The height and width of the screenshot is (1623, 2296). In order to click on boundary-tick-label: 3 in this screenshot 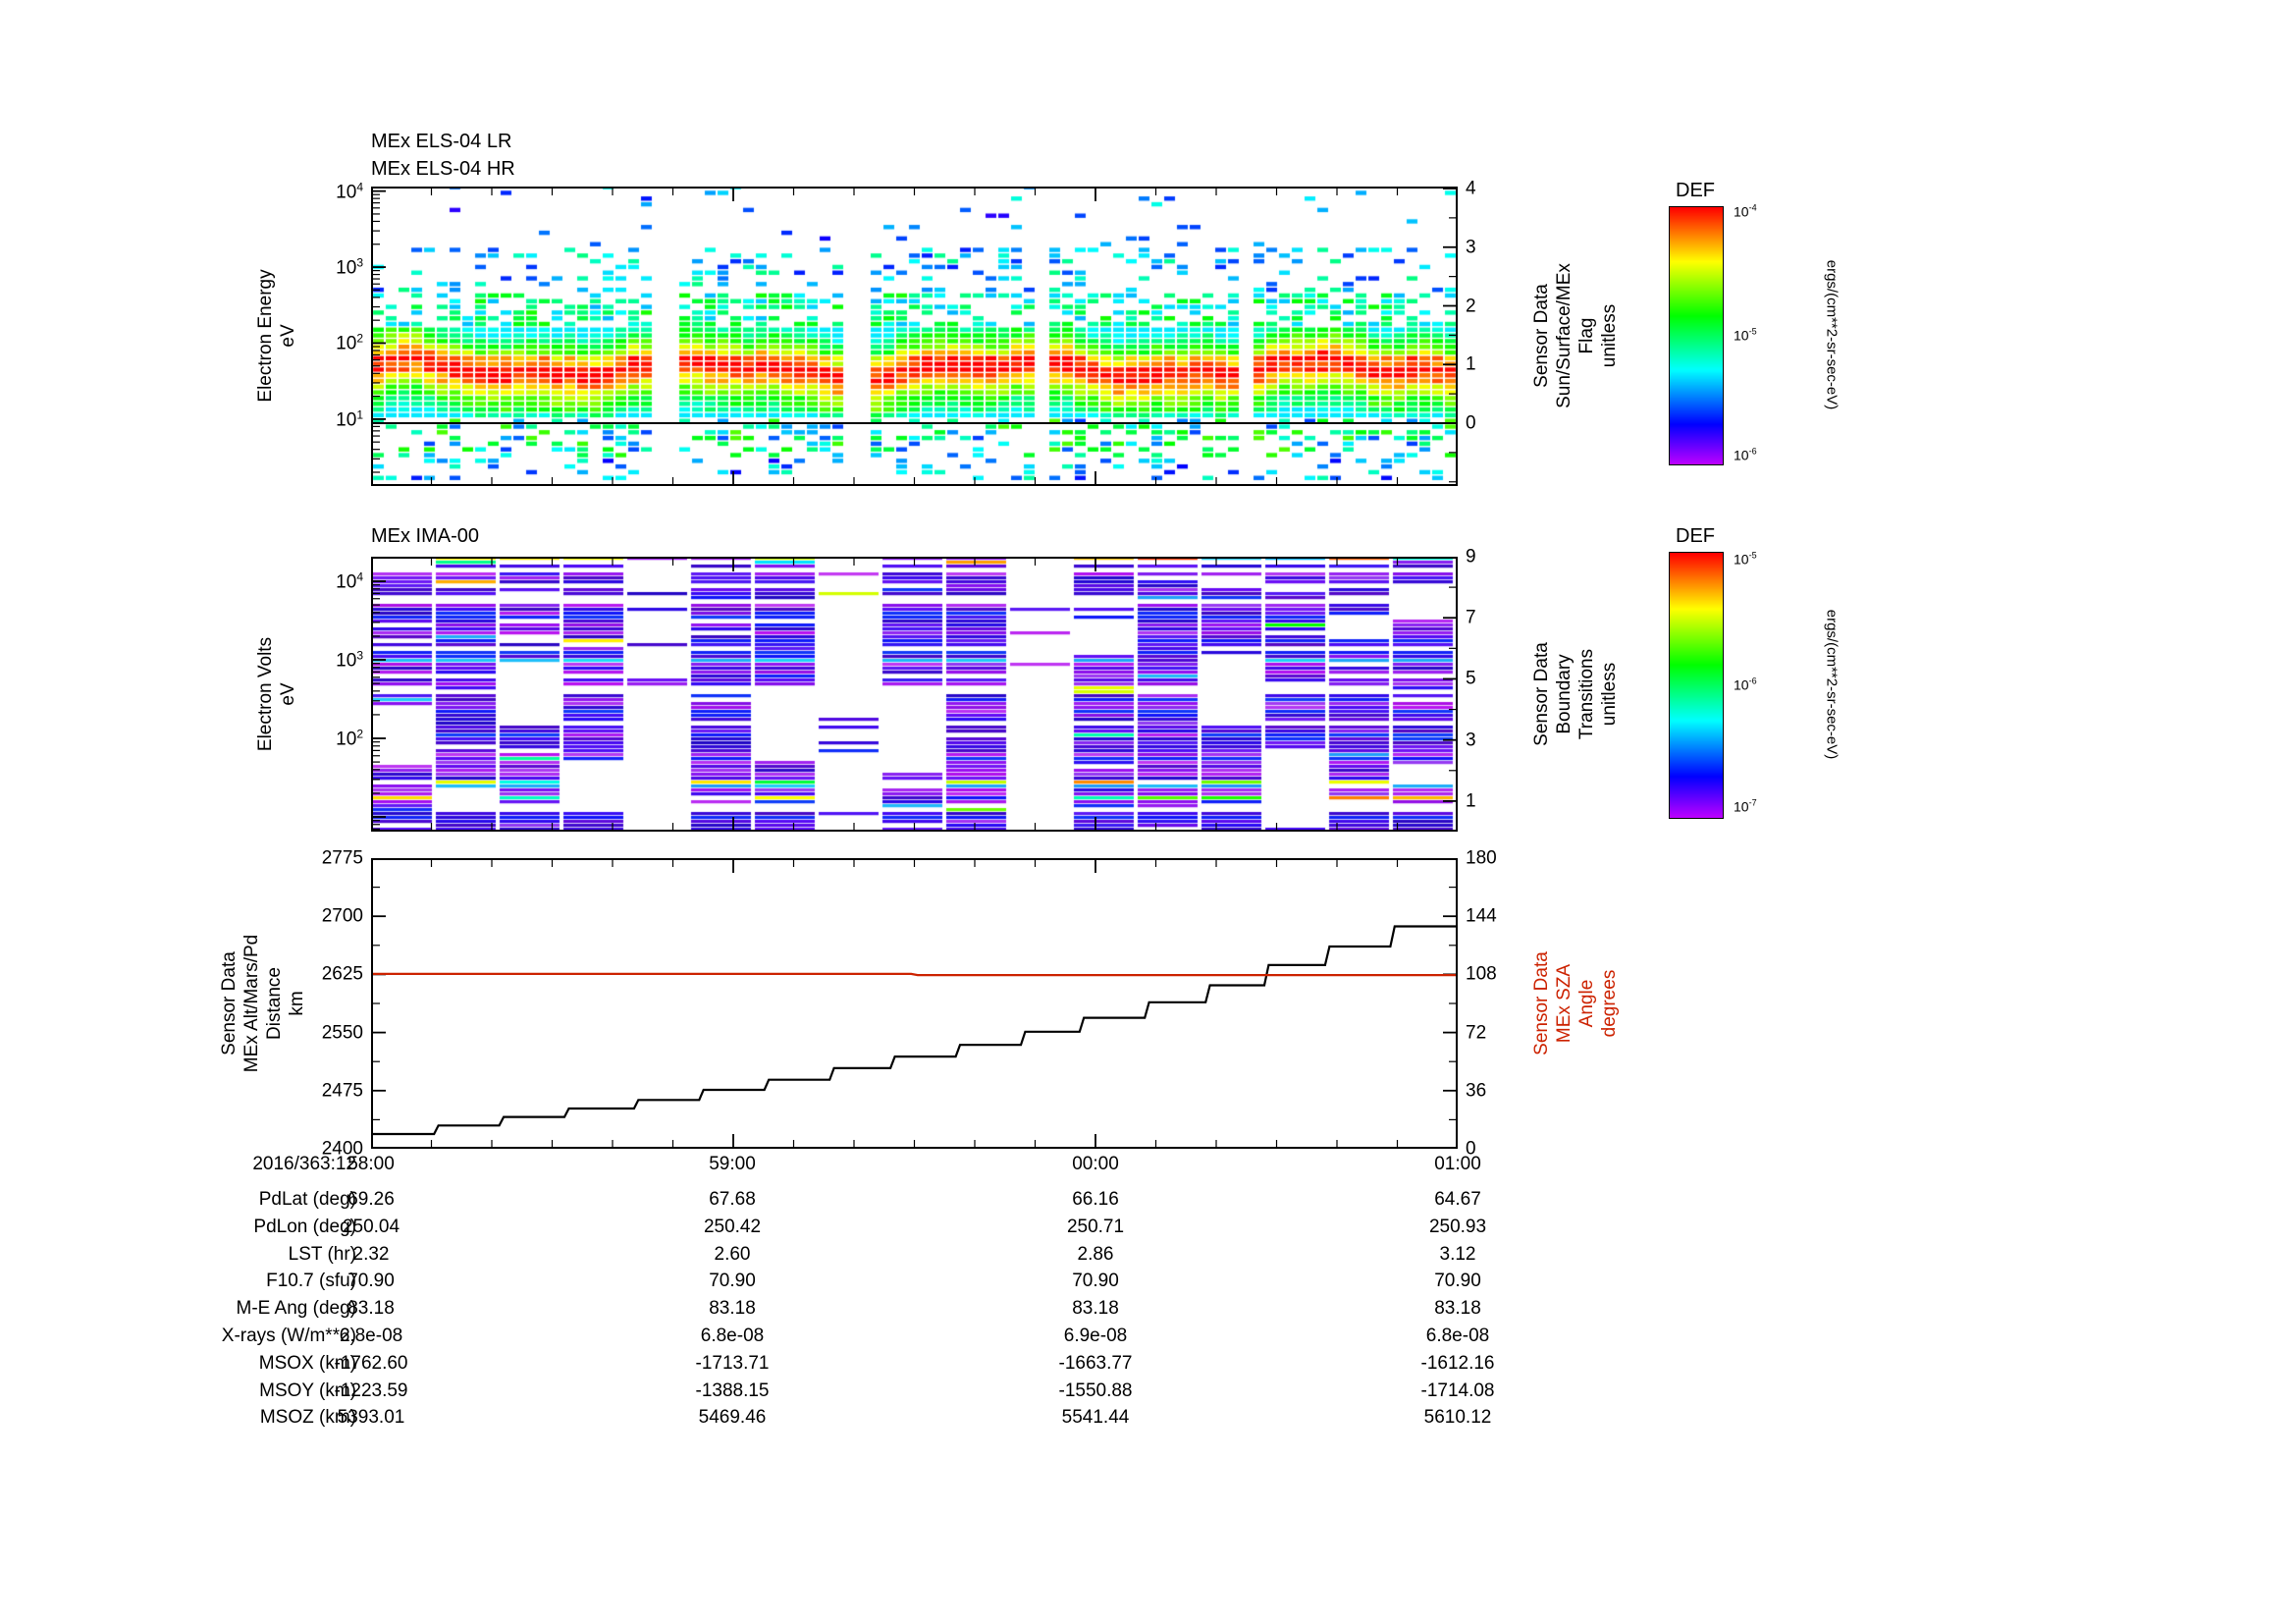, I will do `click(1471, 740)`.